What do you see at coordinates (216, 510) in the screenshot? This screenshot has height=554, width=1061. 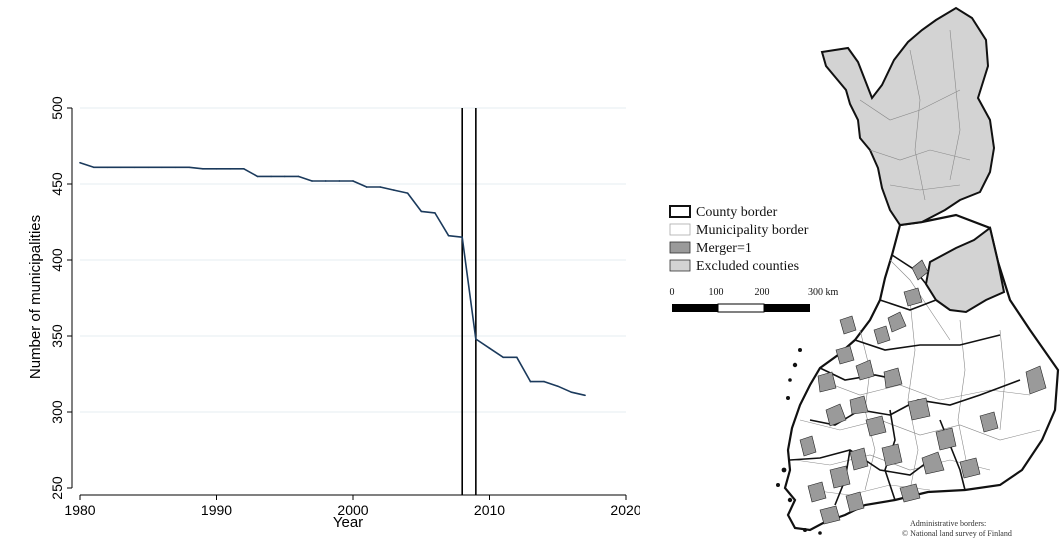 I see `x-tick-label: 1990` at bounding box center [216, 510].